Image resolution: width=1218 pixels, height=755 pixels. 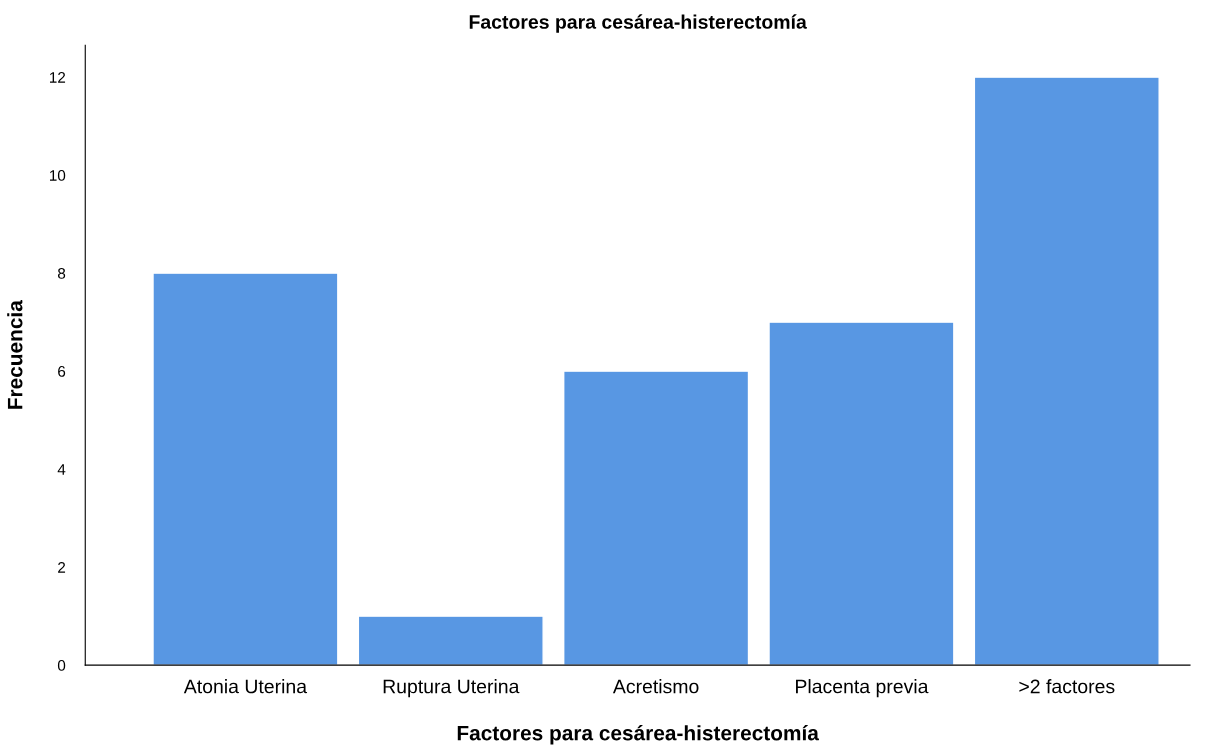 What do you see at coordinates (62, 371) in the screenshot?
I see `y-tick-label: 6` at bounding box center [62, 371].